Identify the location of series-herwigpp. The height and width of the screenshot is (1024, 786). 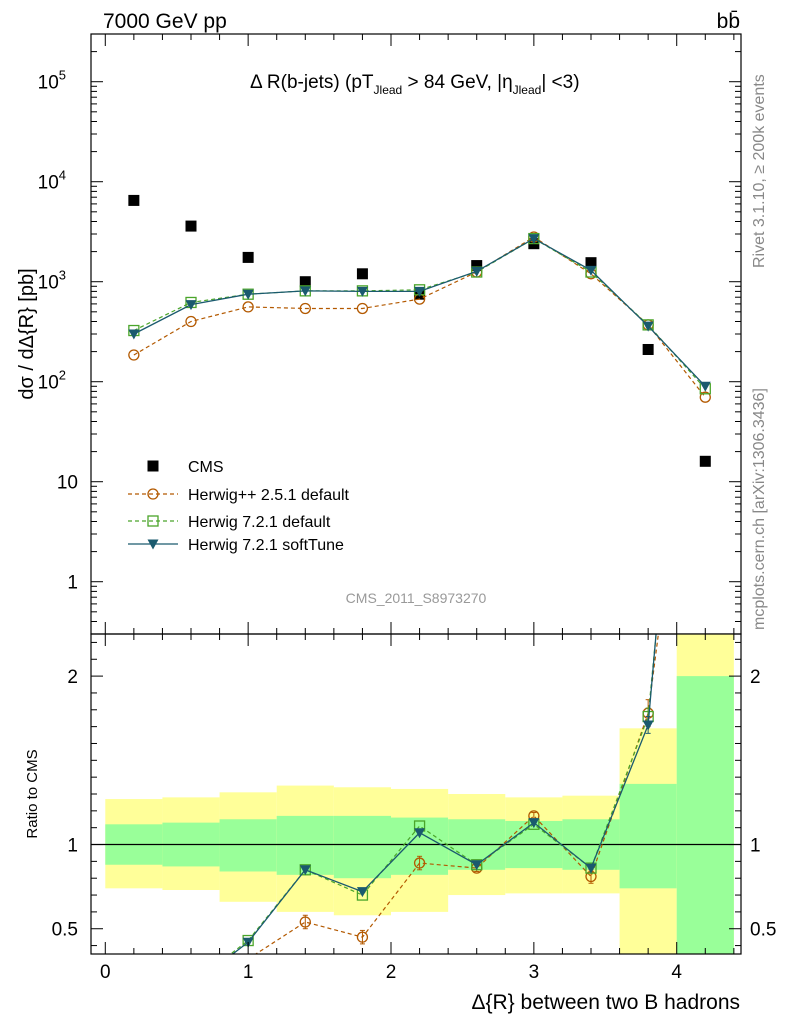
(419, 317).